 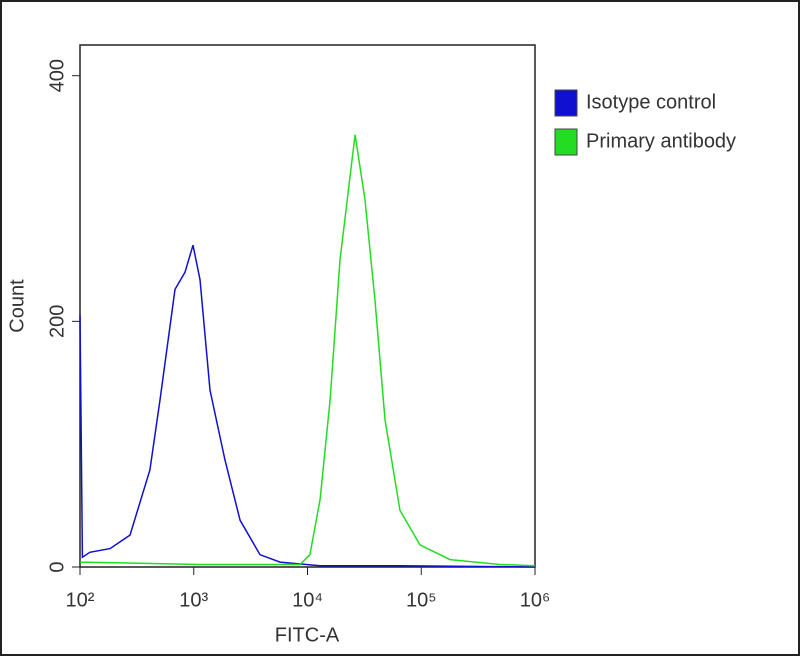 I want to click on legend-label: Primary antibody, so click(x=661, y=141).